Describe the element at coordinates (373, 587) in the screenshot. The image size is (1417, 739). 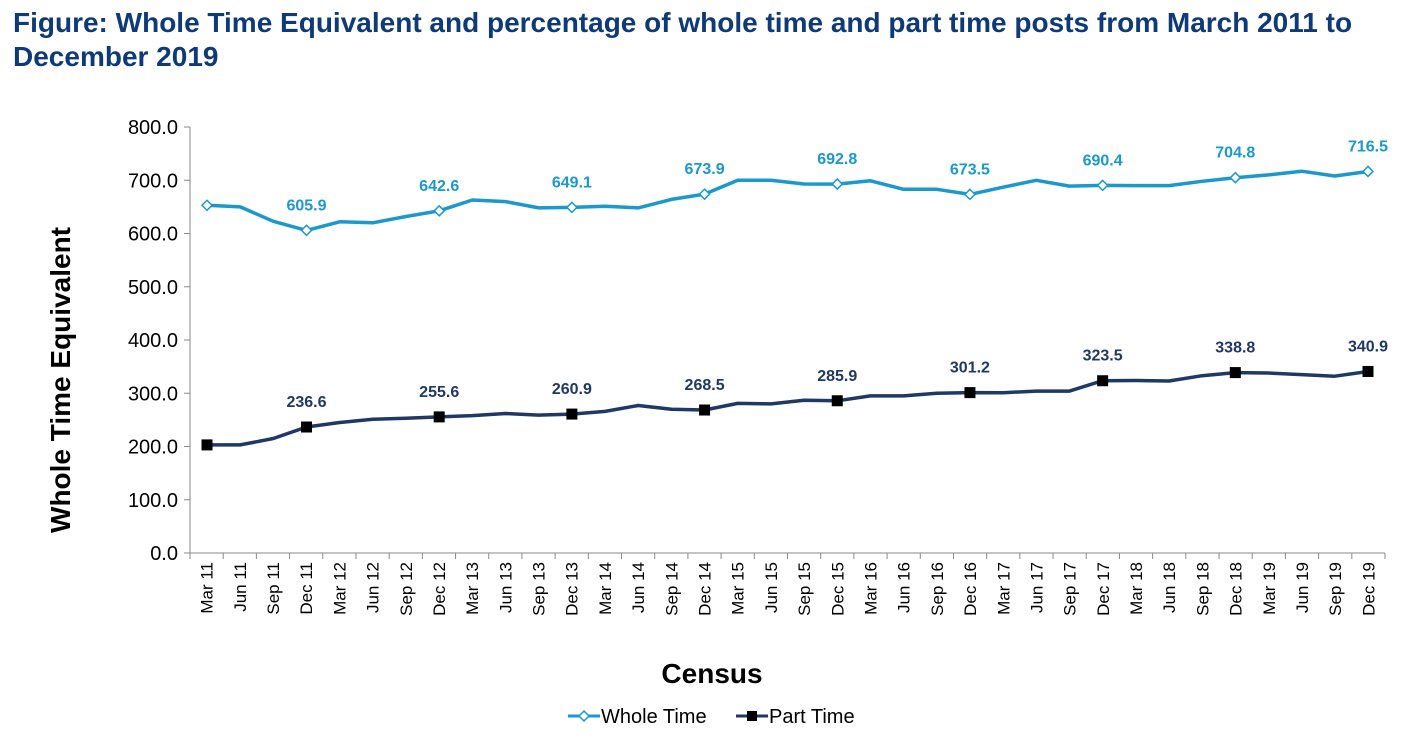
I see `x-tick-label: Jun 12` at that location.